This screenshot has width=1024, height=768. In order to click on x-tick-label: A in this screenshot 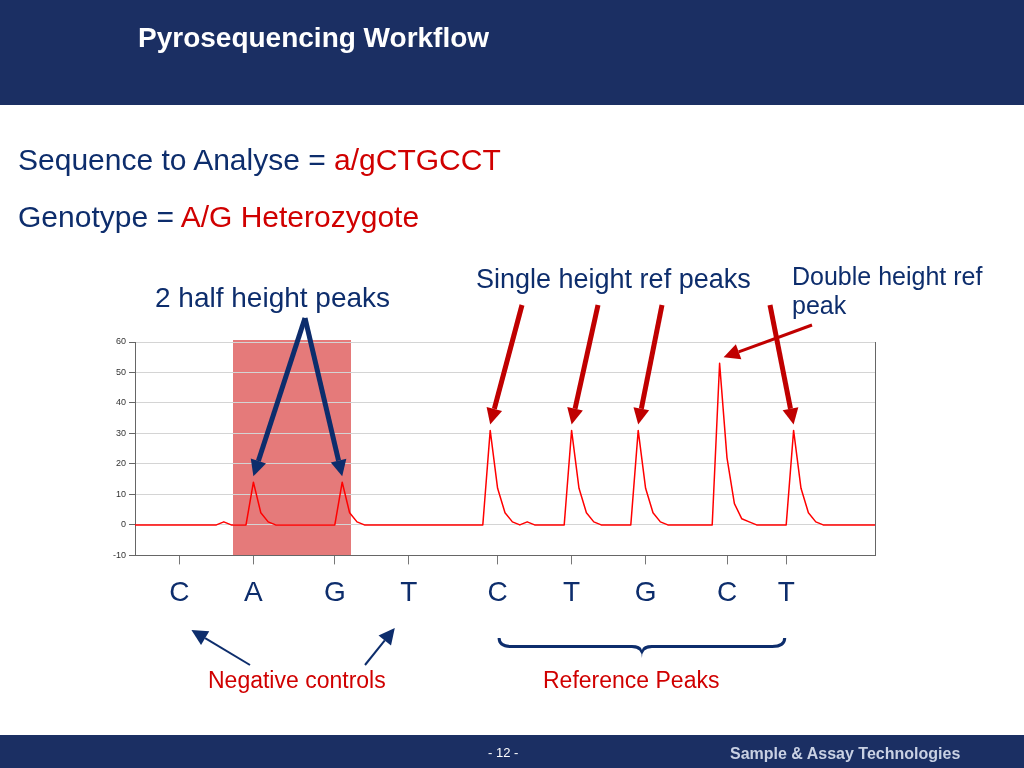, I will do `click(254, 591)`.